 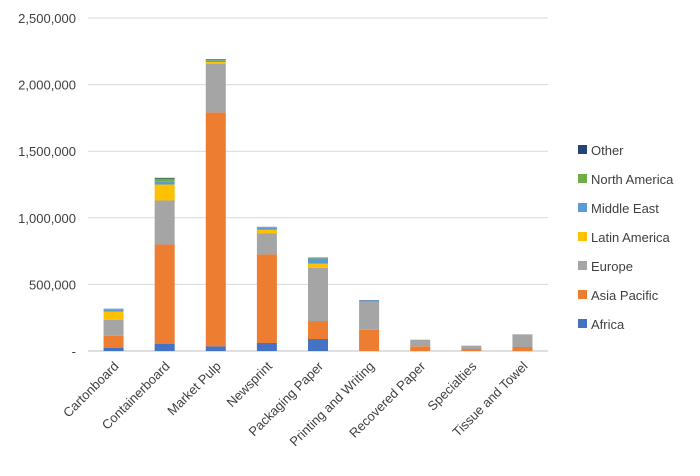 What do you see at coordinates (625, 208) in the screenshot?
I see `legend-label: Middle East` at bounding box center [625, 208].